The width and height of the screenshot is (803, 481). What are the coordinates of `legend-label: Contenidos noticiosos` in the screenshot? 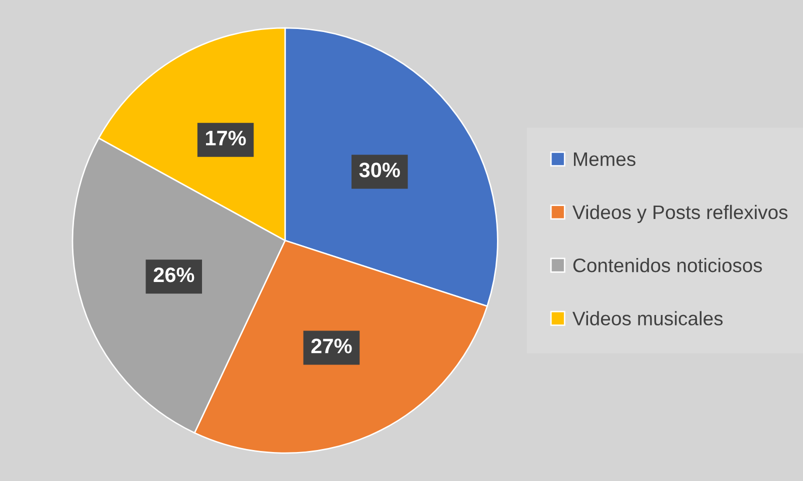 It's located at (667, 265).